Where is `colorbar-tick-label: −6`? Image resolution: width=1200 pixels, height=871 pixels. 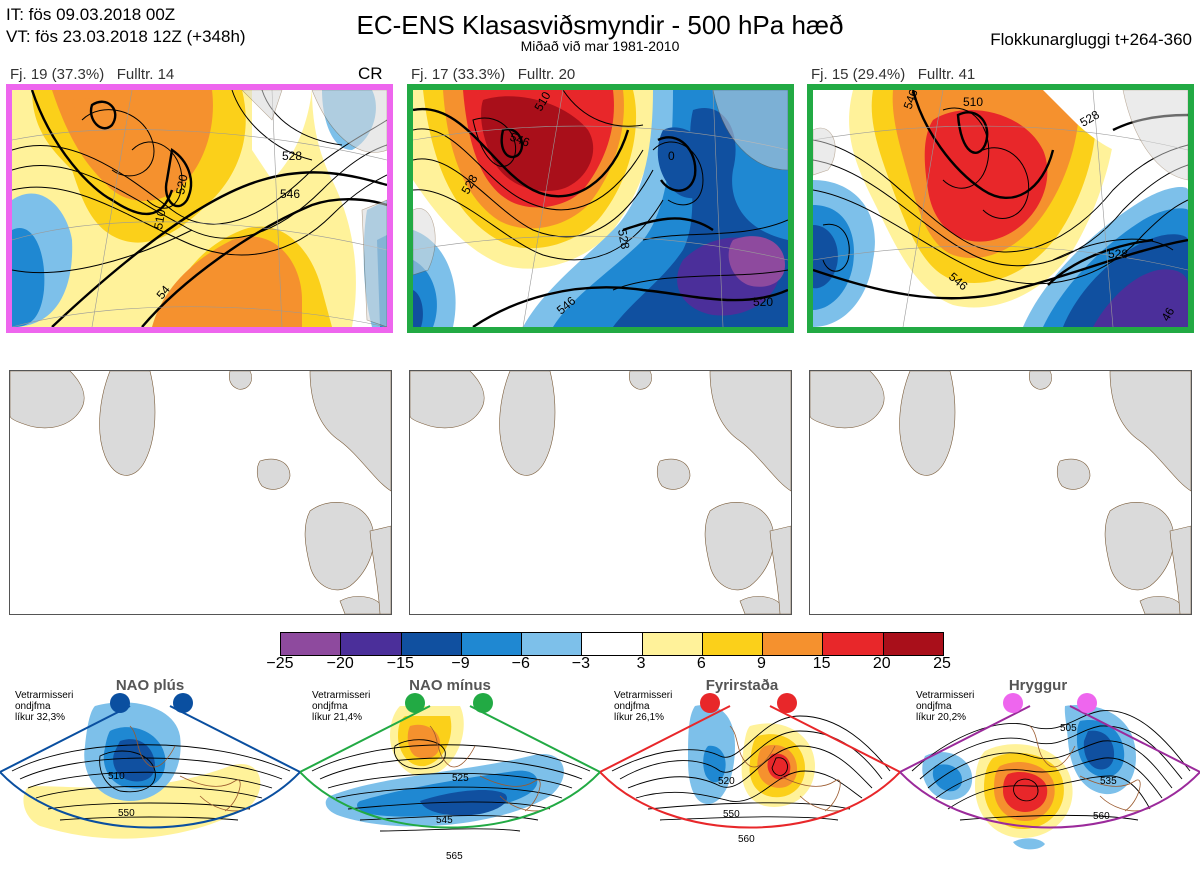
colorbar-tick-label: −6 is located at coordinates (520, 663).